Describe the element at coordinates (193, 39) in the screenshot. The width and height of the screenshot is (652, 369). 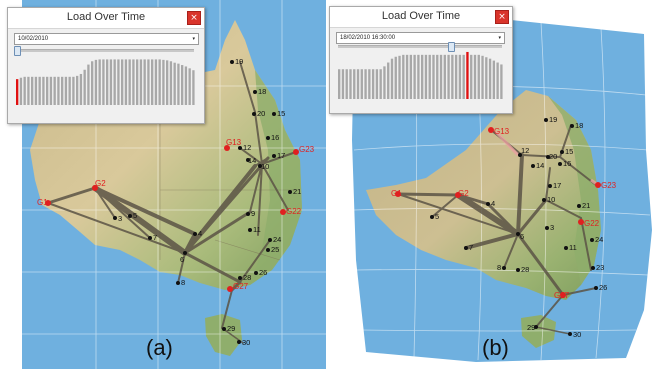
I see `chevron-down-icon: ▾` at that location.